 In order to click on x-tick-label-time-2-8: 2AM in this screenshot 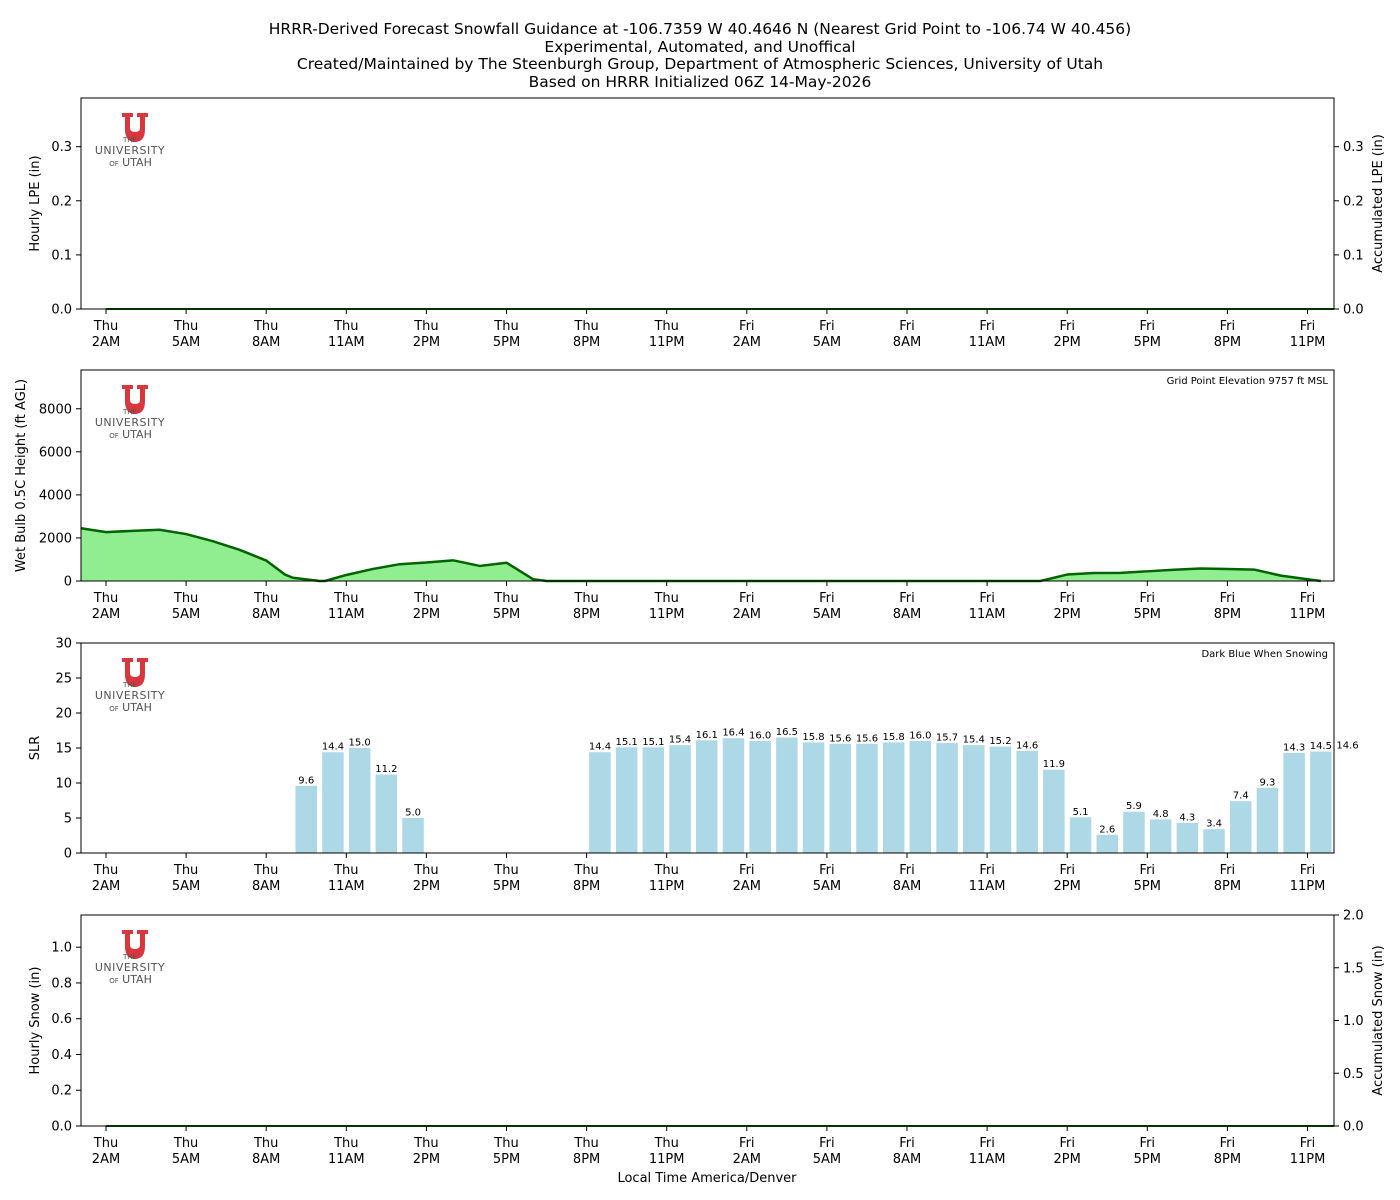, I will do `click(747, 886)`.